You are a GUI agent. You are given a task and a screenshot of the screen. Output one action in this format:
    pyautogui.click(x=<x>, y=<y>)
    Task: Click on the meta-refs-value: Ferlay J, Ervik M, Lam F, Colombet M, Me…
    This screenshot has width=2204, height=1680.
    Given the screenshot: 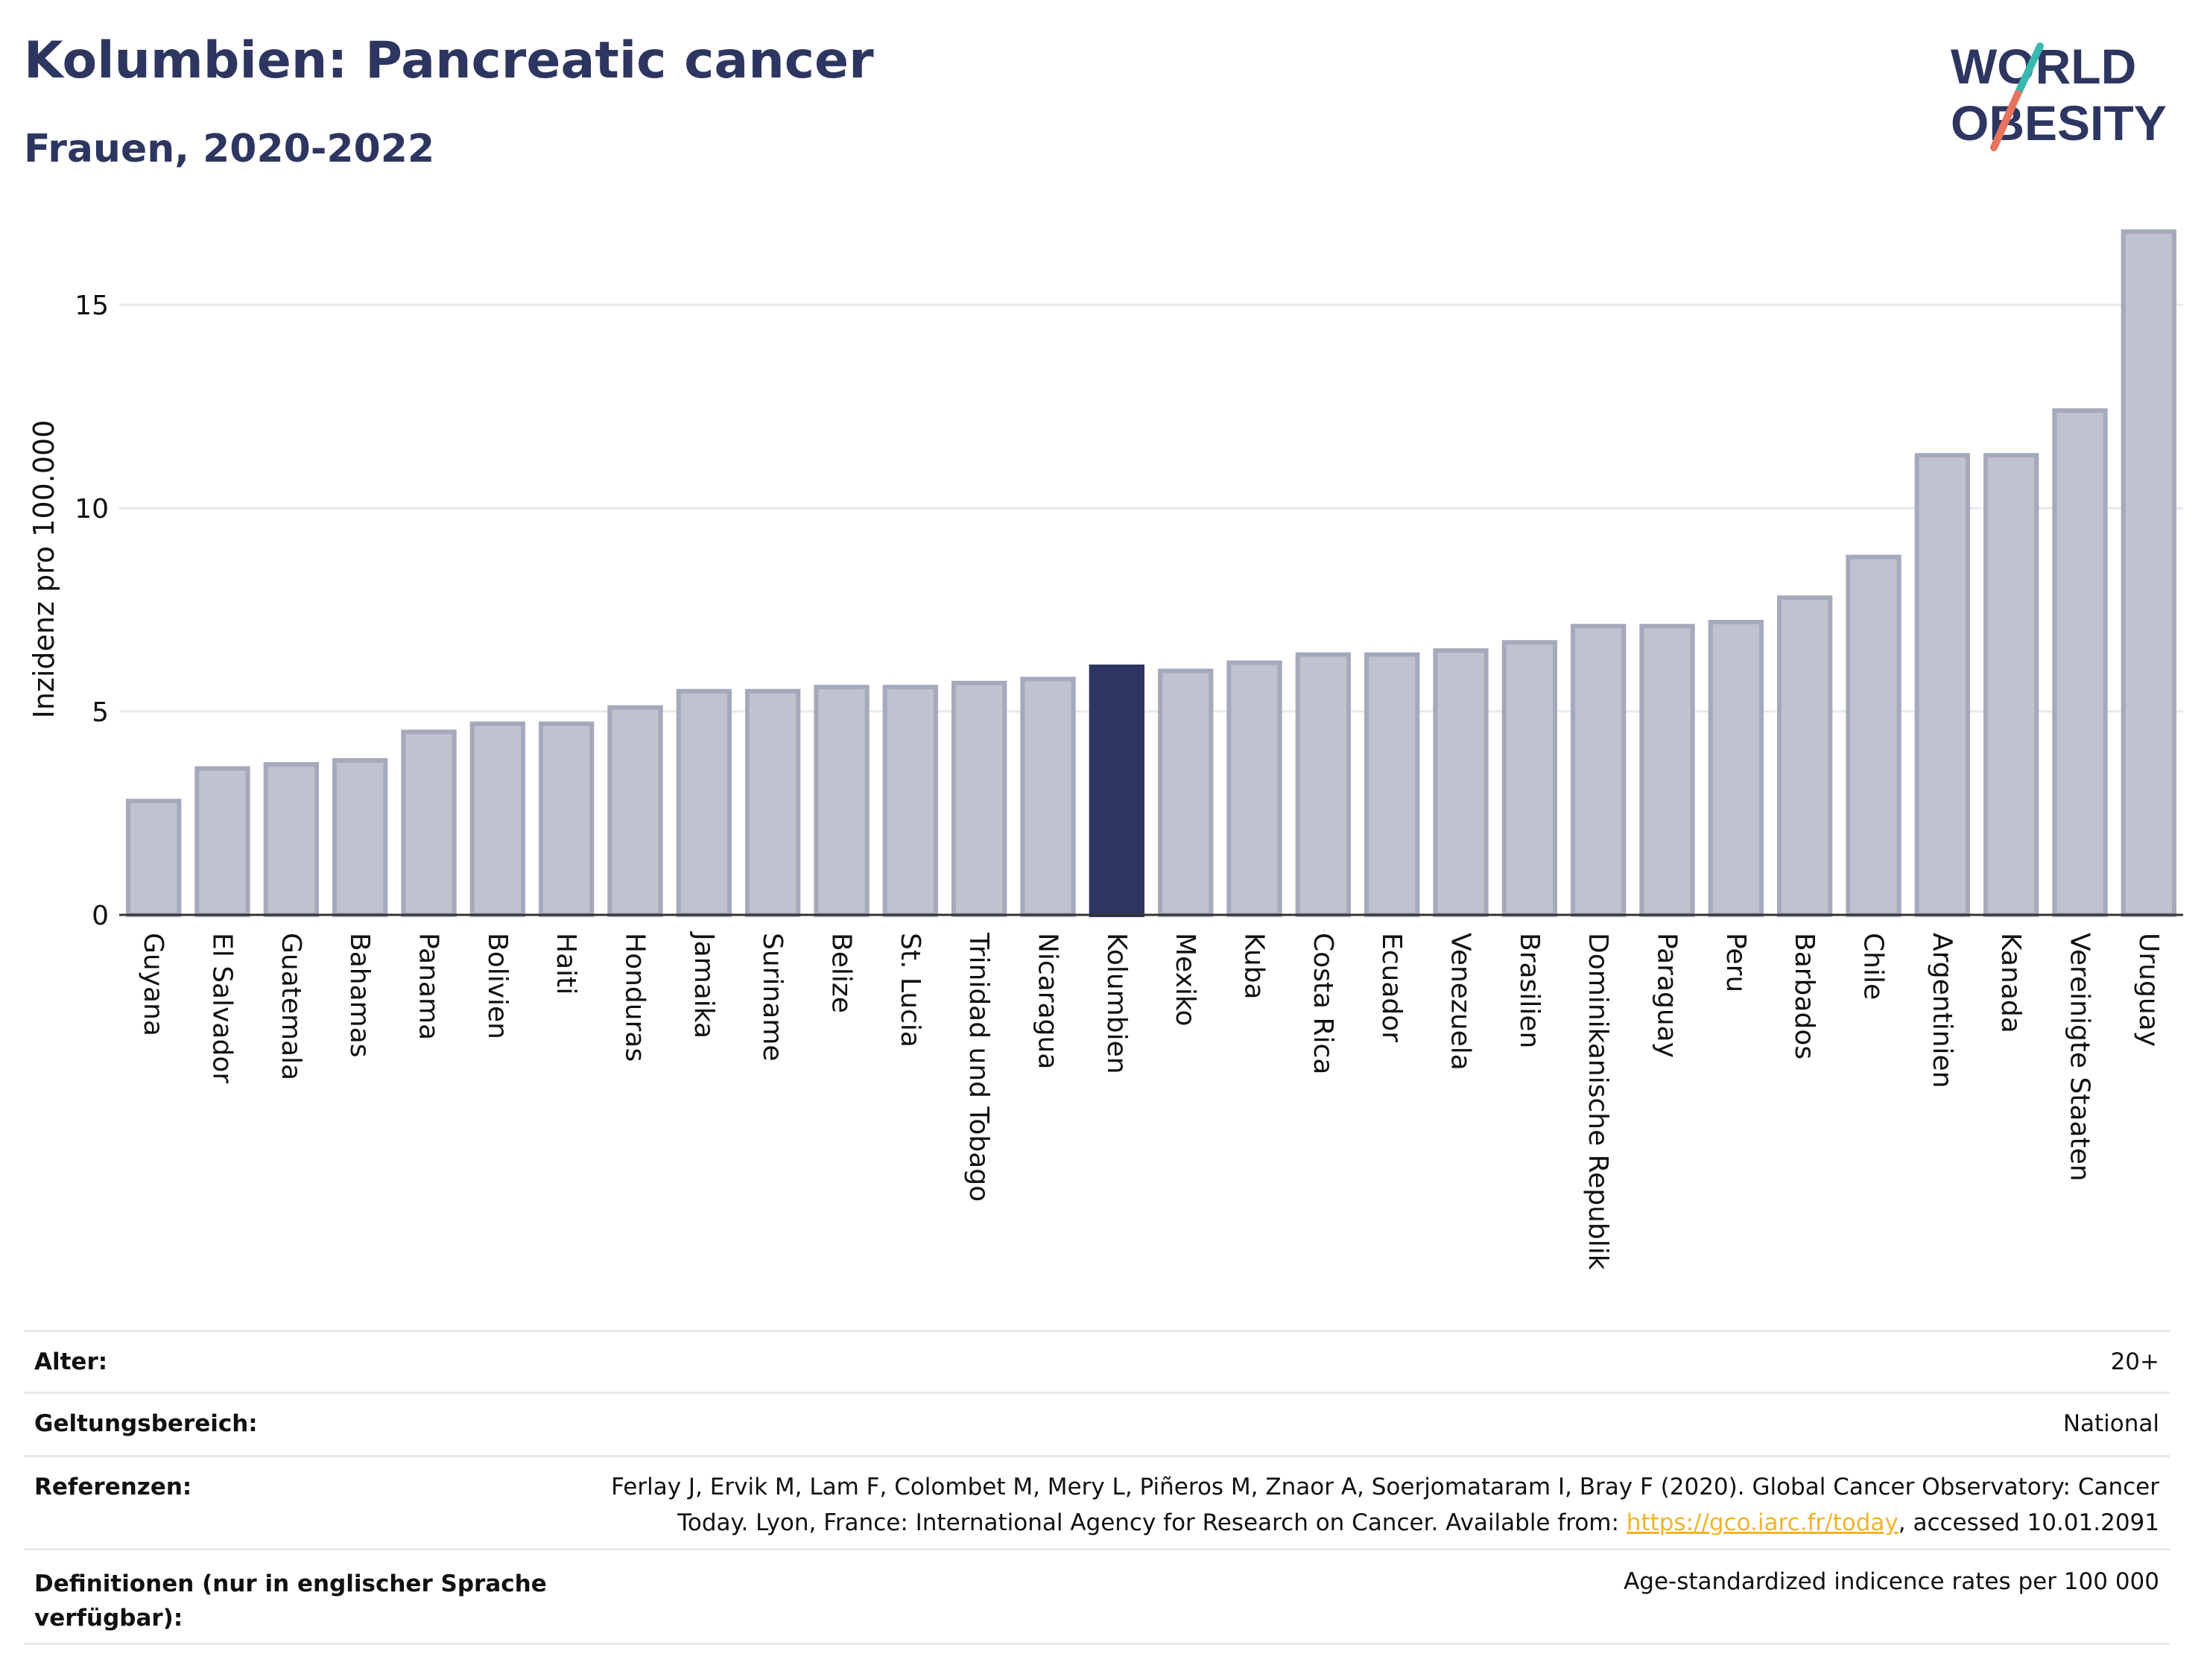 What is the action you would take?
    pyautogui.click(x=1385, y=1505)
    